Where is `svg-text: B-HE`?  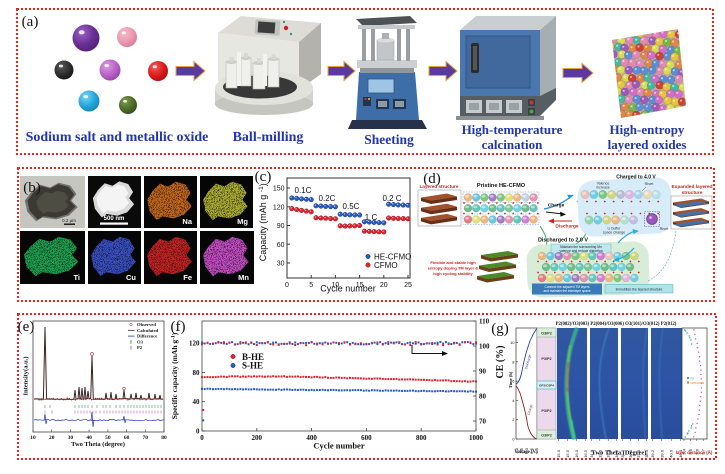
svg-text: B-HE is located at coordinates (253, 357).